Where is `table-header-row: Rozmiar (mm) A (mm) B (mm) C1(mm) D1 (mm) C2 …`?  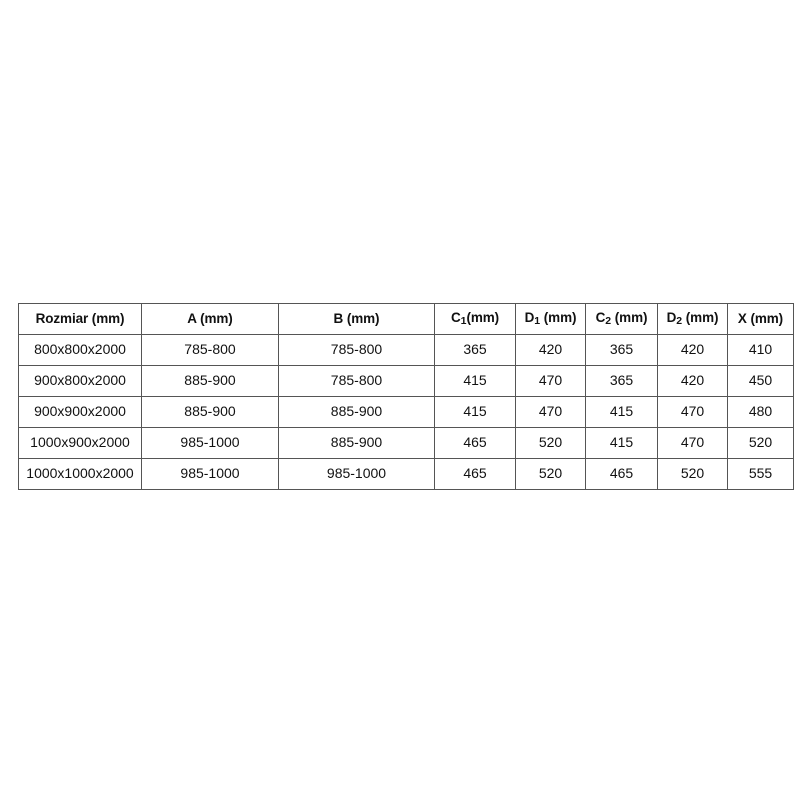 table-header-row: Rozmiar (mm) A (mm) B (mm) C1(mm) D1 (mm) C2 … is located at coordinates (406, 319).